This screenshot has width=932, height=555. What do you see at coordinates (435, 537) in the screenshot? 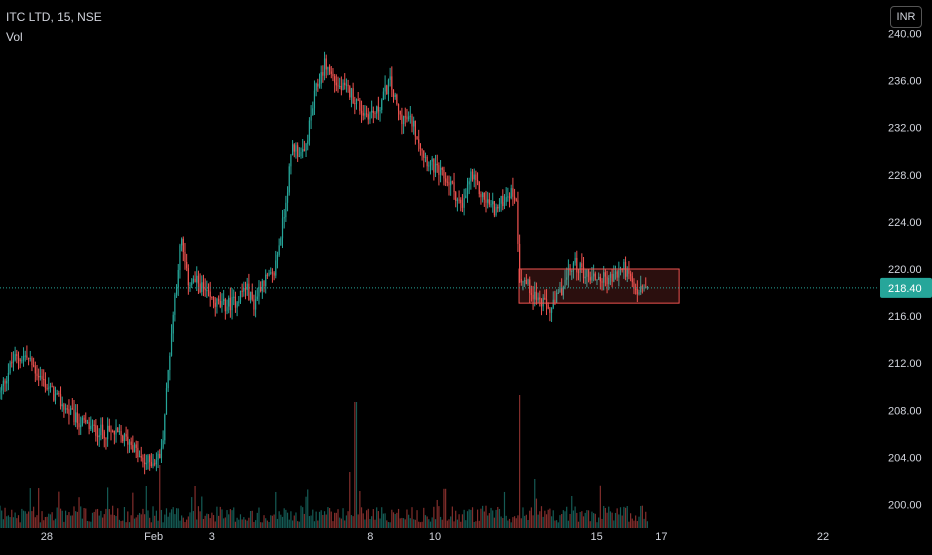
I see `x-tick-label: 10` at bounding box center [435, 537].